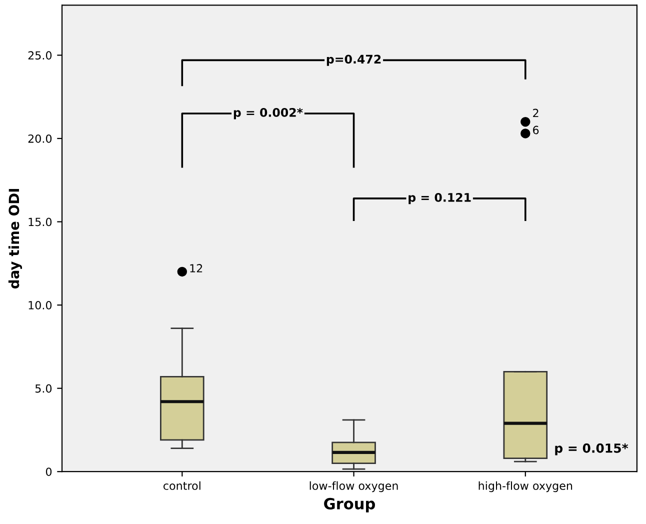 The image size is (646, 524). I want to click on annotation: p=0.472, so click(353, 60).